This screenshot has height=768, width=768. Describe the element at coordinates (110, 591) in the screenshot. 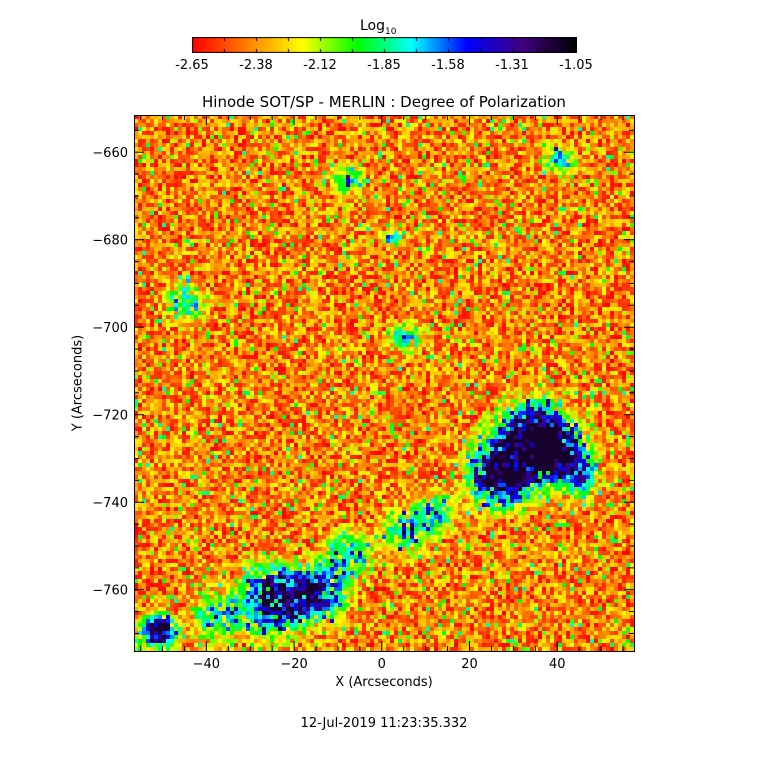

I see `y-tick-label: −760` at that location.